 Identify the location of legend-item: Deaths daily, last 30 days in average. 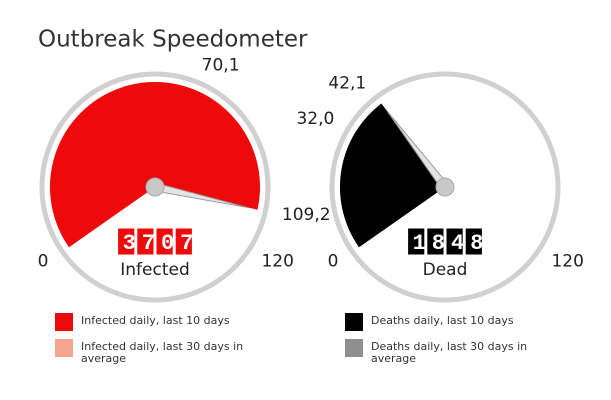
(445, 352).